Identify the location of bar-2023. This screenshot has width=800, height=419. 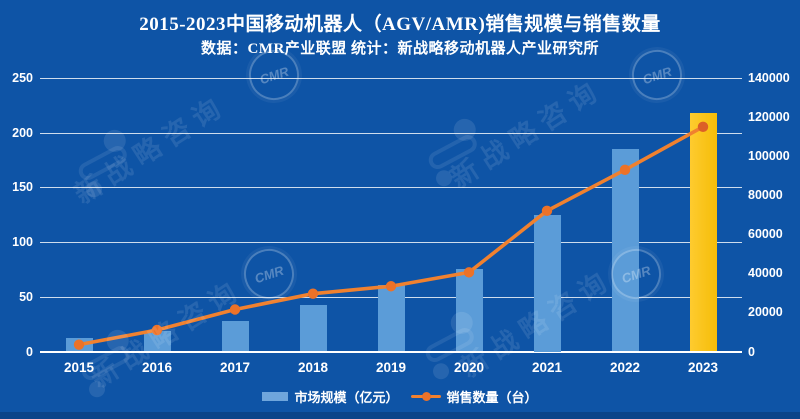
(703, 232).